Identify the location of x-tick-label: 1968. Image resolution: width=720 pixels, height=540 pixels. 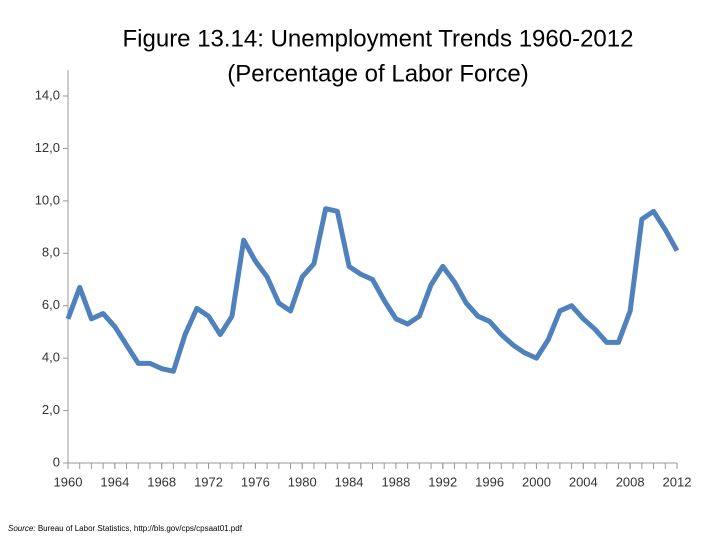
(161, 481).